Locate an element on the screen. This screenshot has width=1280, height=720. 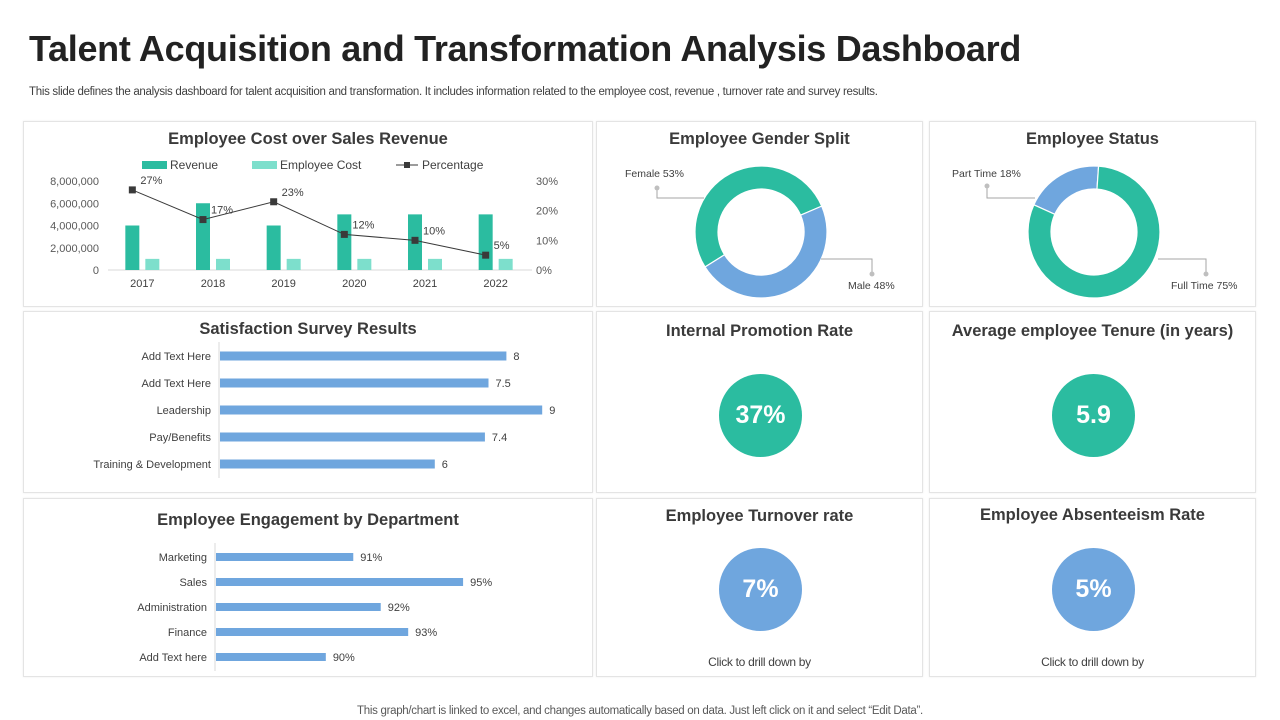
turnover-gauge: 7% is located at coordinates (760, 589).